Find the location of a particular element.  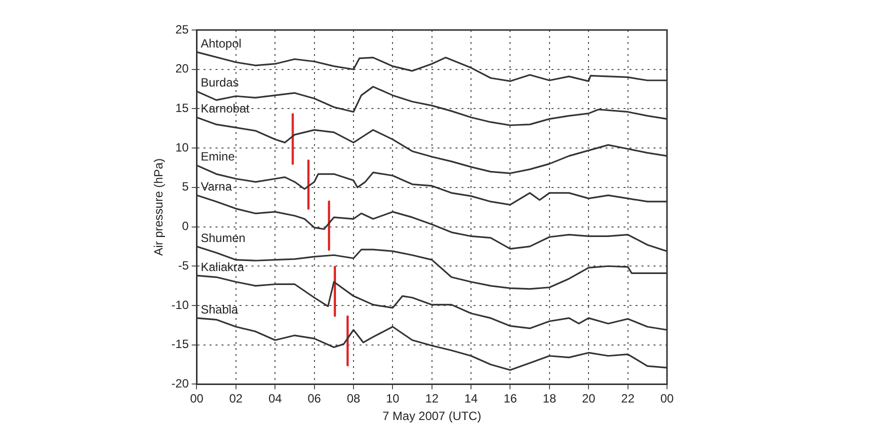

y-tick-label: -15 is located at coordinates (180, 344).